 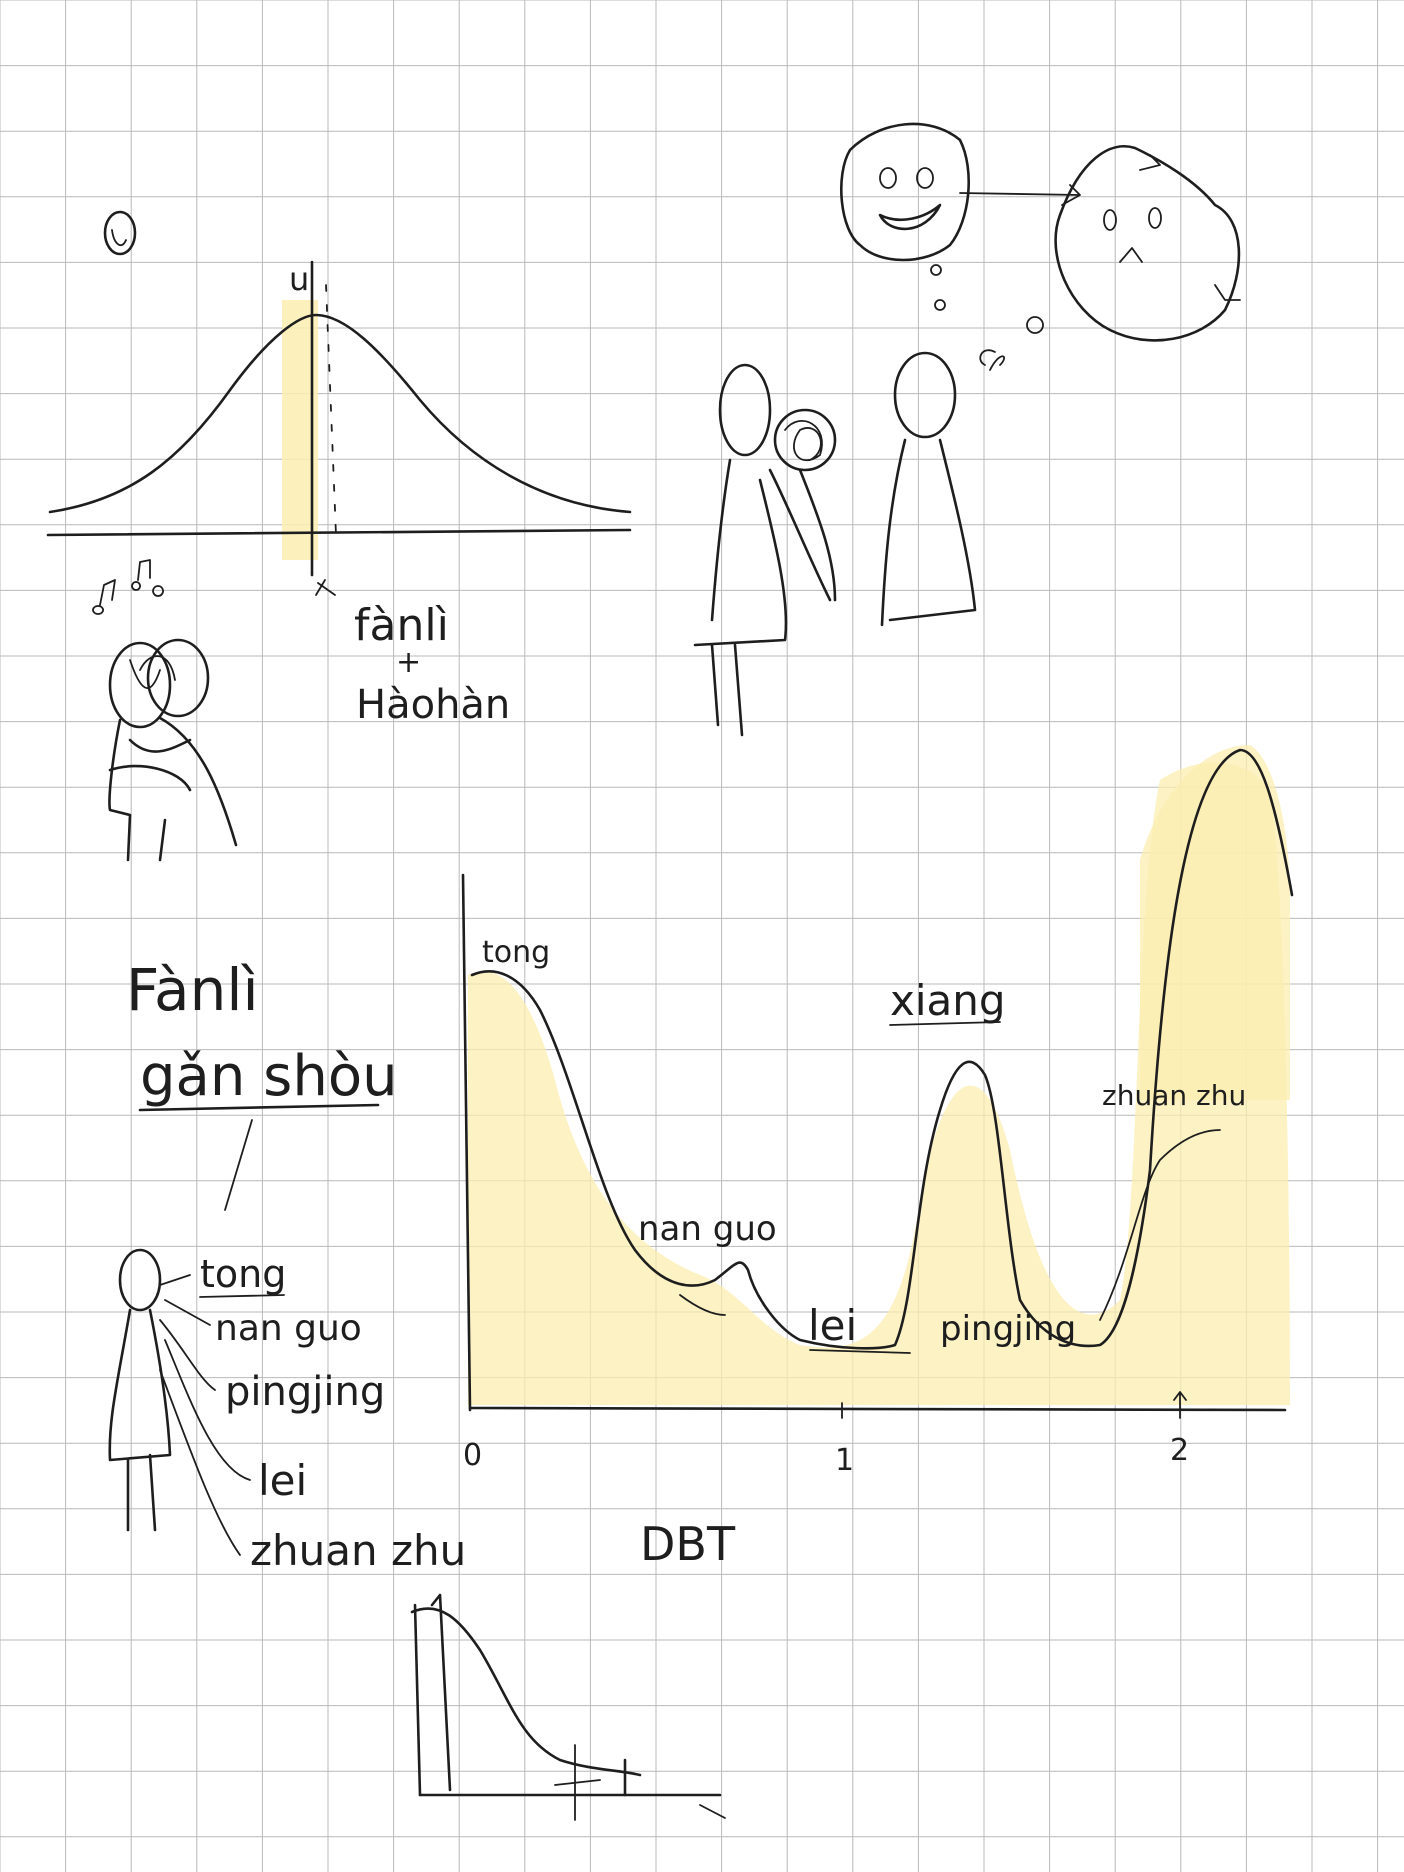 I want to click on bell-curve, so click(x=340, y=413).